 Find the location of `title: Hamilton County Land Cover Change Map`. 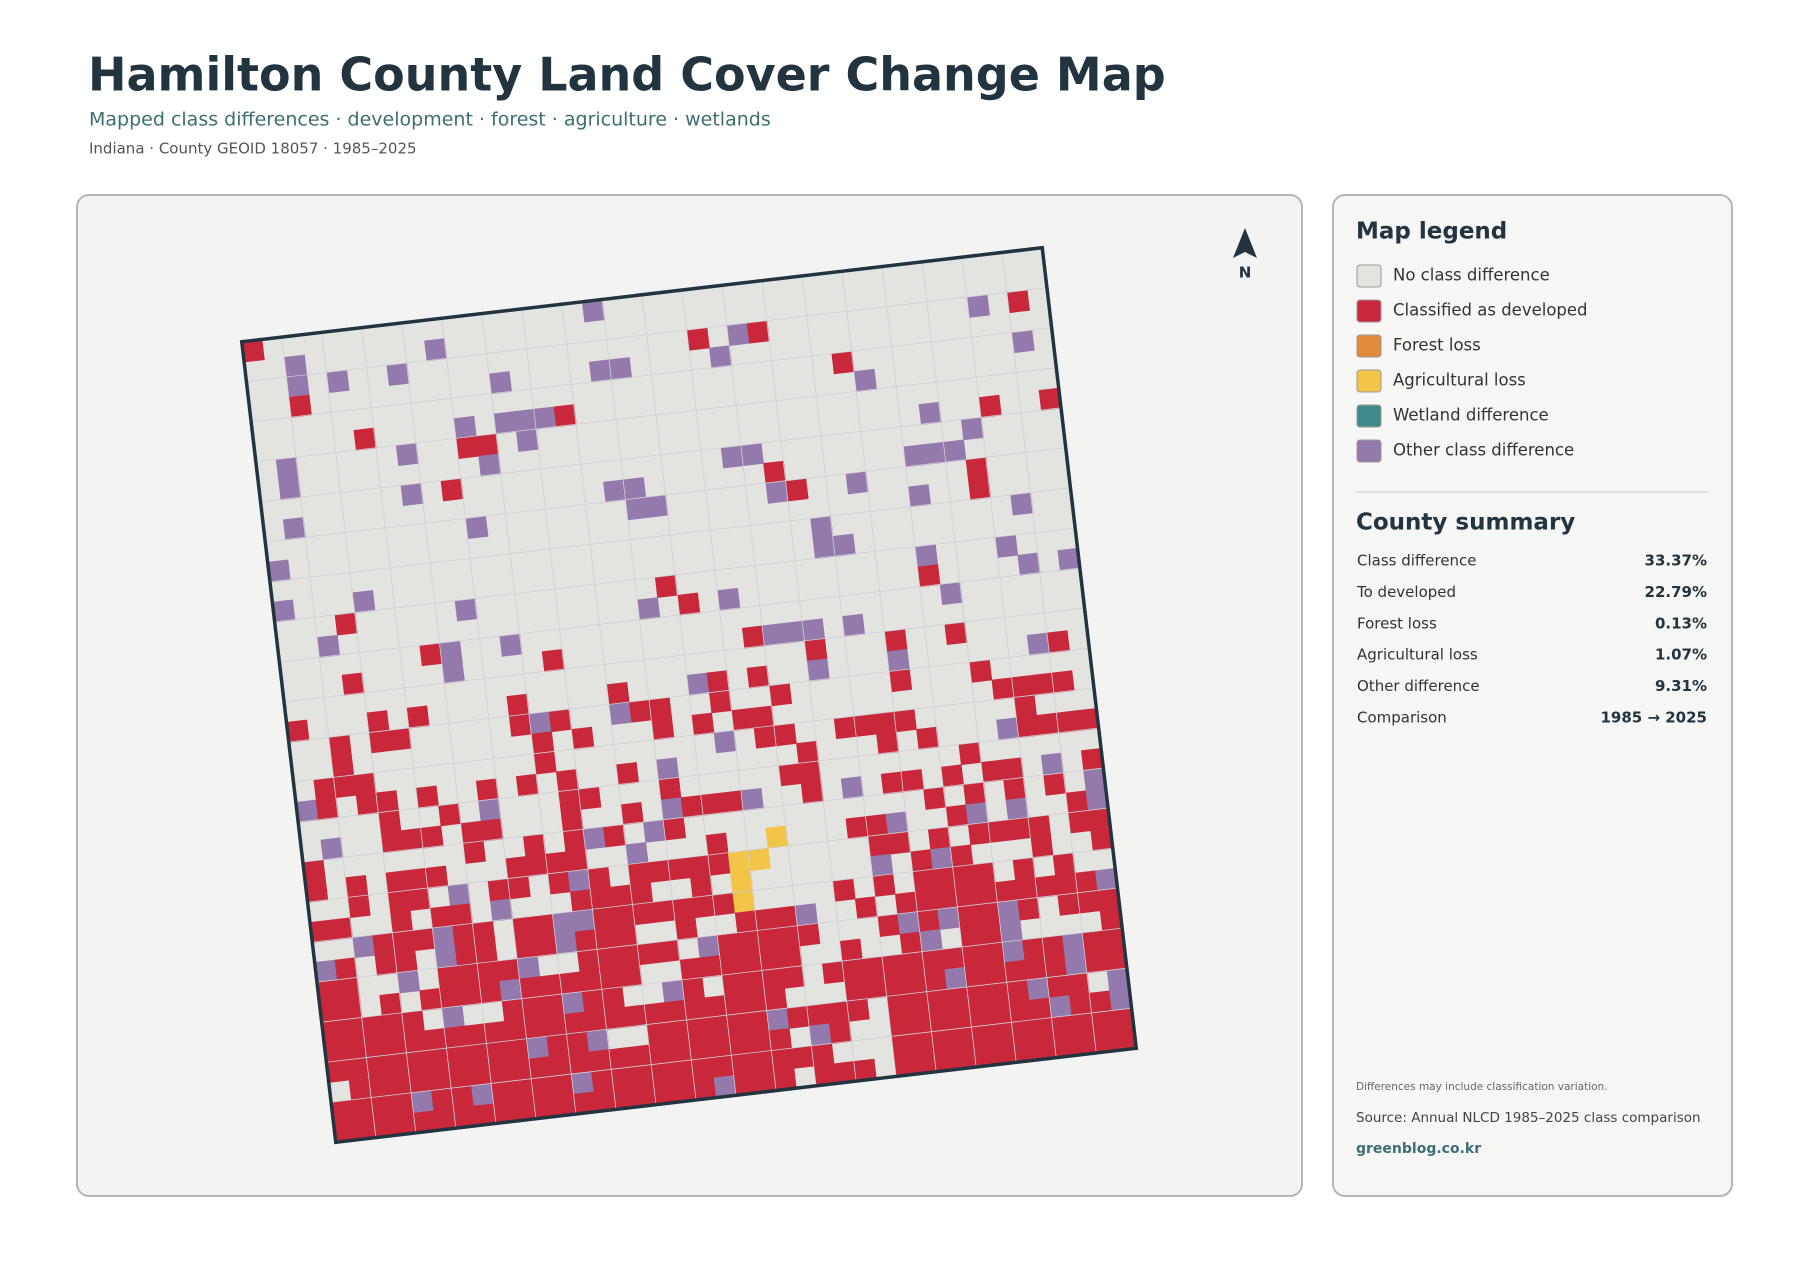

title: Hamilton County Land Cover Change Map is located at coordinates (627, 75).